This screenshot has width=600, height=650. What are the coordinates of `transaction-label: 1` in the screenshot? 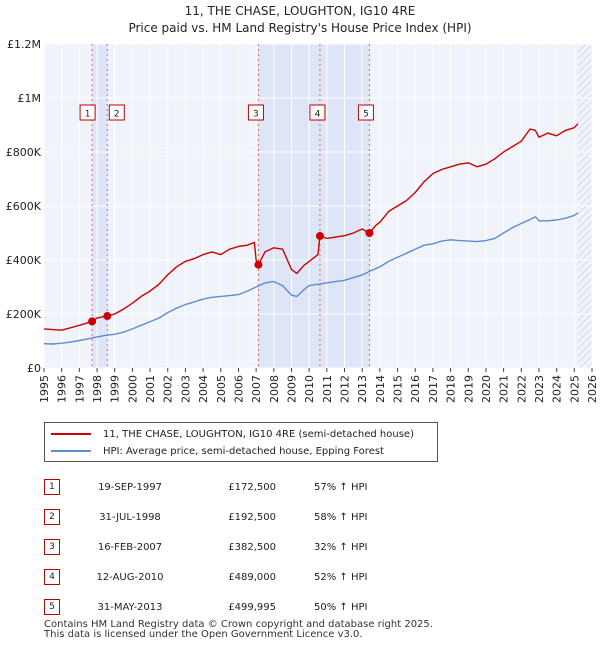 It's located at (88, 115).